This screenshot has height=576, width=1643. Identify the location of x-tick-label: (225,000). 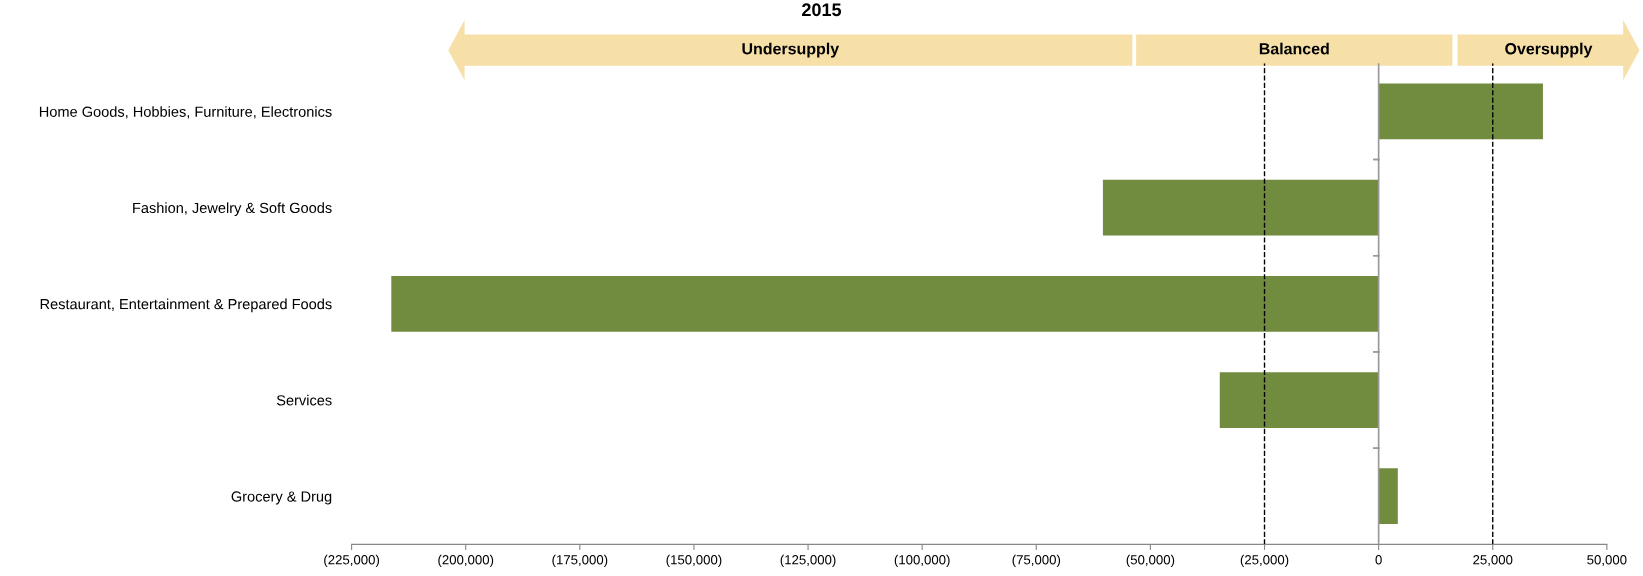
(352, 561).